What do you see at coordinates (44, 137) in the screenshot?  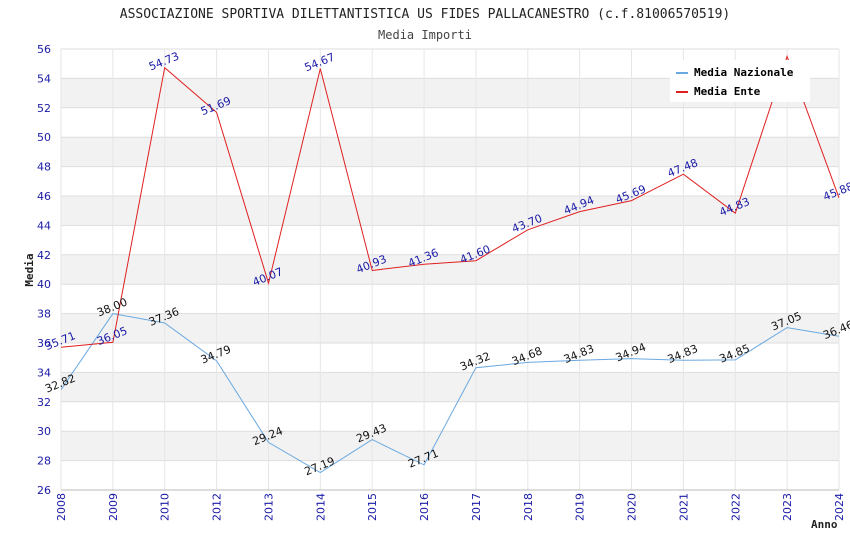 I see `y-tick-label: 50` at bounding box center [44, 137].